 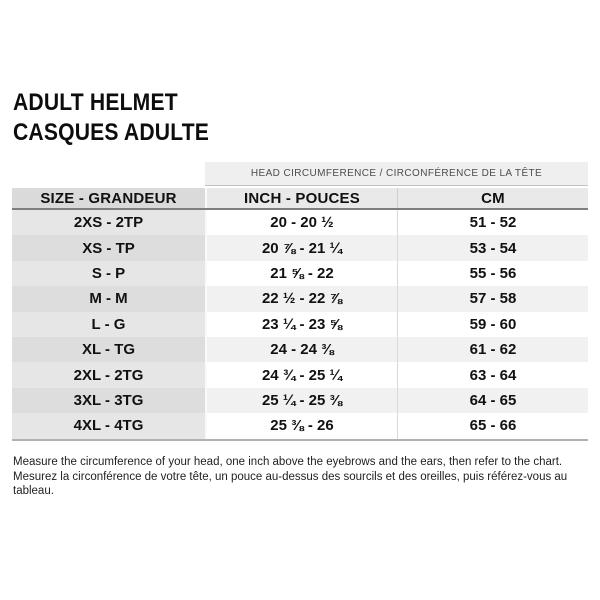 What do you see at coordinates (108, 299) in the screenshot?
I see `size-cell: M - M` at bounding box center [108, 299].